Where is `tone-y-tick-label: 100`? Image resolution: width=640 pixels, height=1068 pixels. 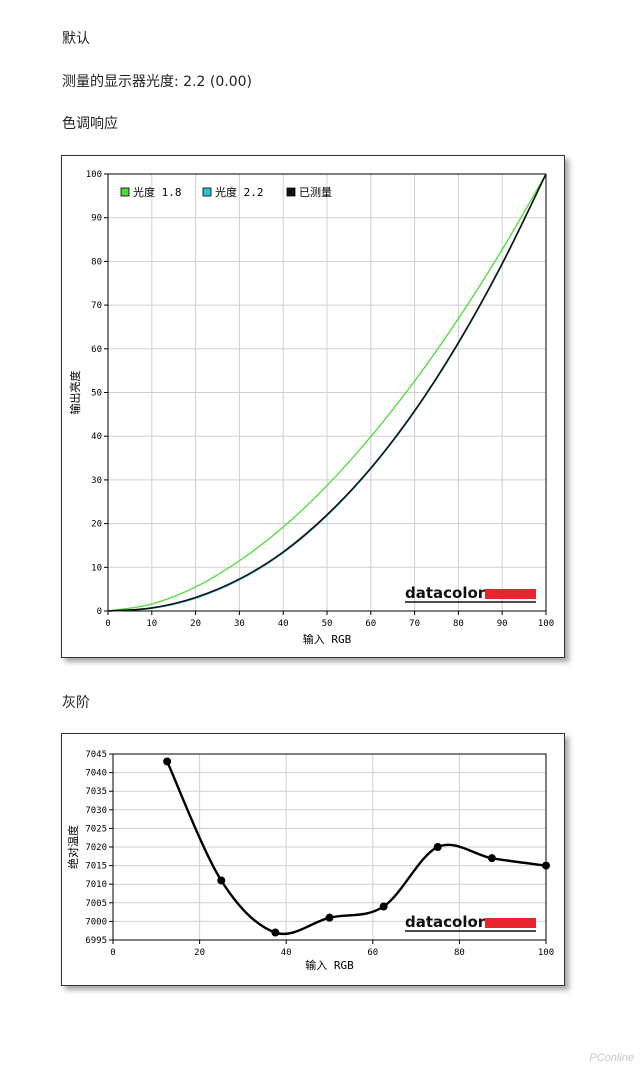 tone-y-tick-label: 100 is located at coordinates (94, 175).